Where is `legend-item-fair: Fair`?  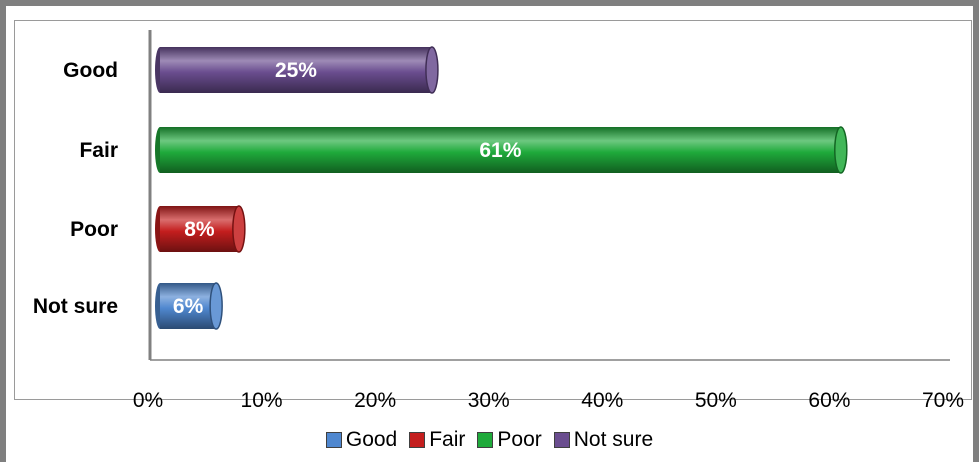 legend-item-fair: Fair is located at coordinates (437, 440).